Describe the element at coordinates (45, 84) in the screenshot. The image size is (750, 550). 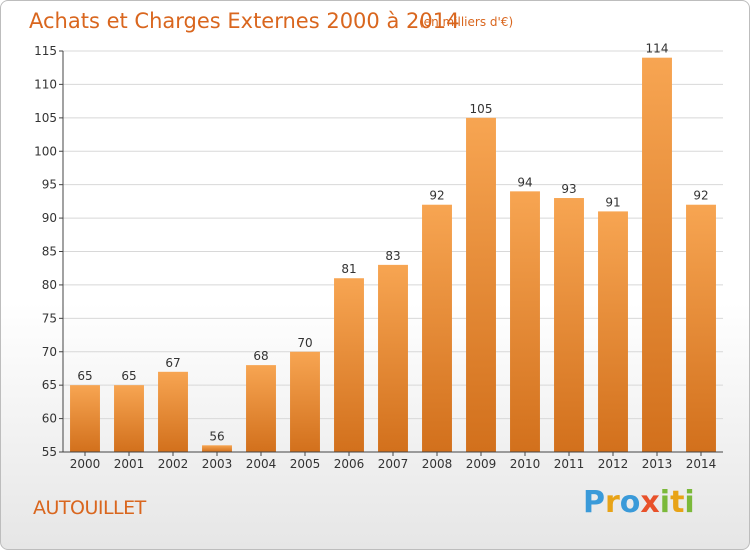
I see `y-tick-label: 110` at that location.